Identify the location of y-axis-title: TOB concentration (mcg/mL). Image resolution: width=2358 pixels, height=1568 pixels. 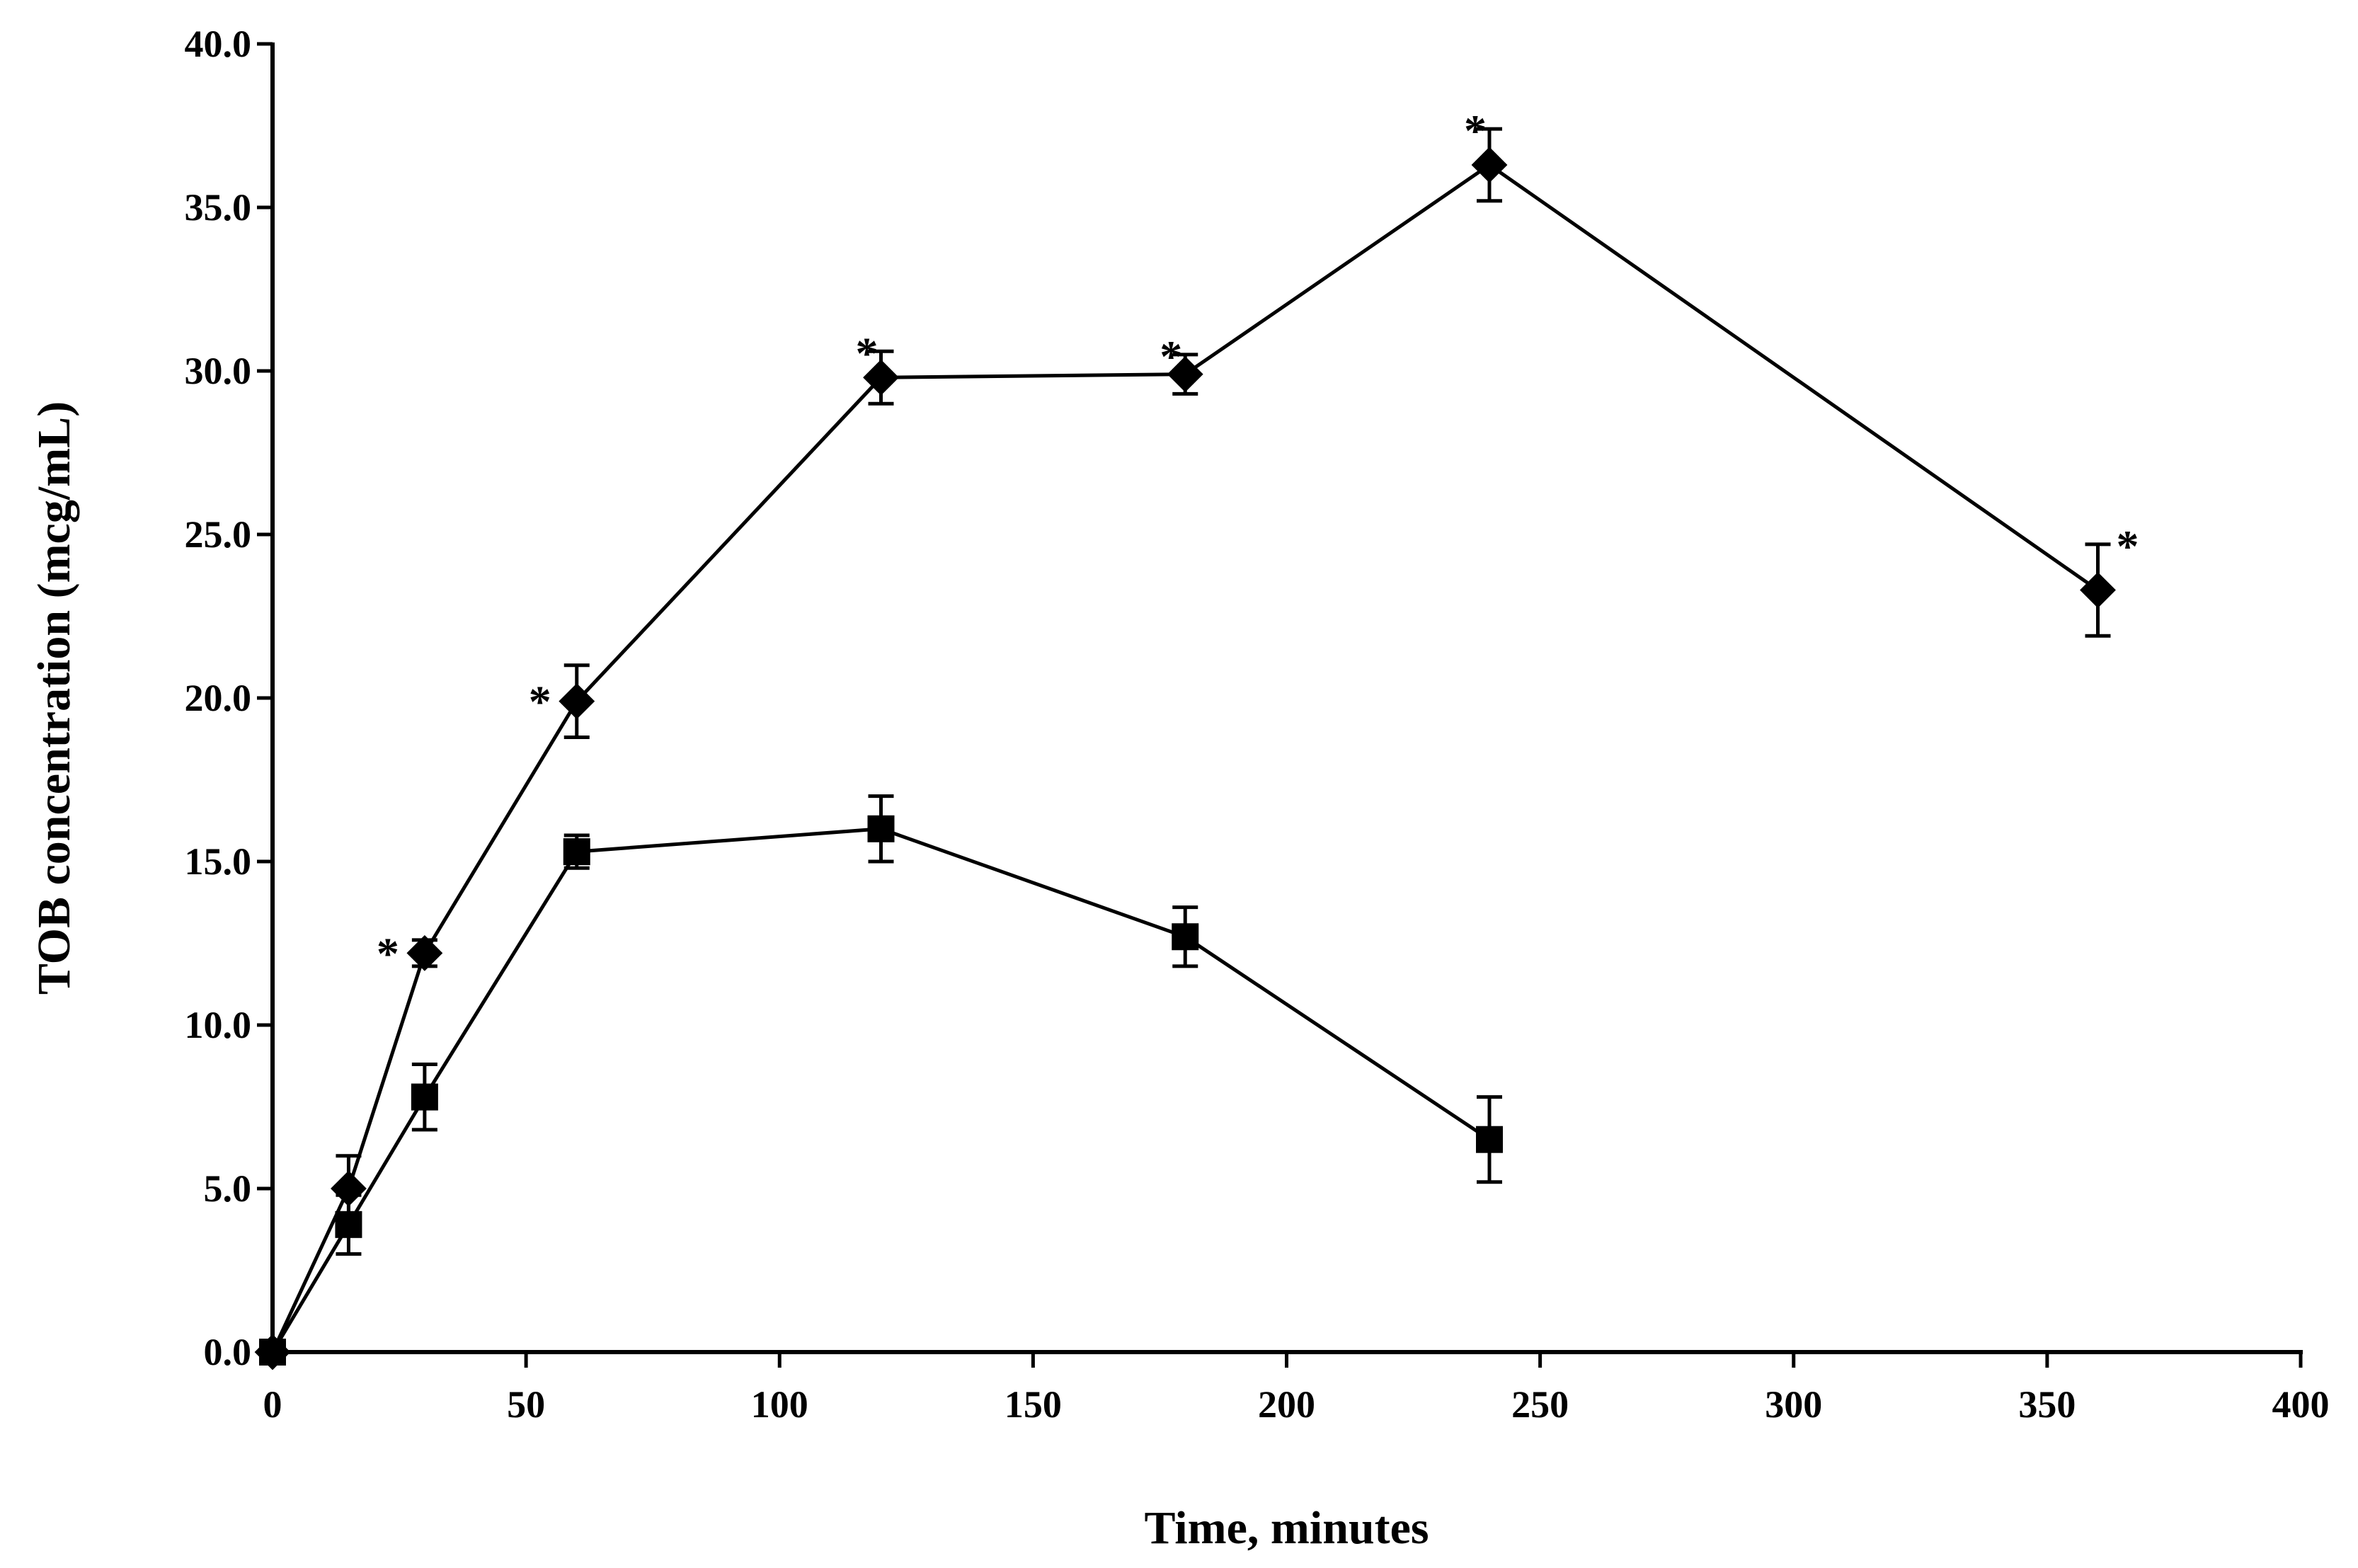
(54, 698).